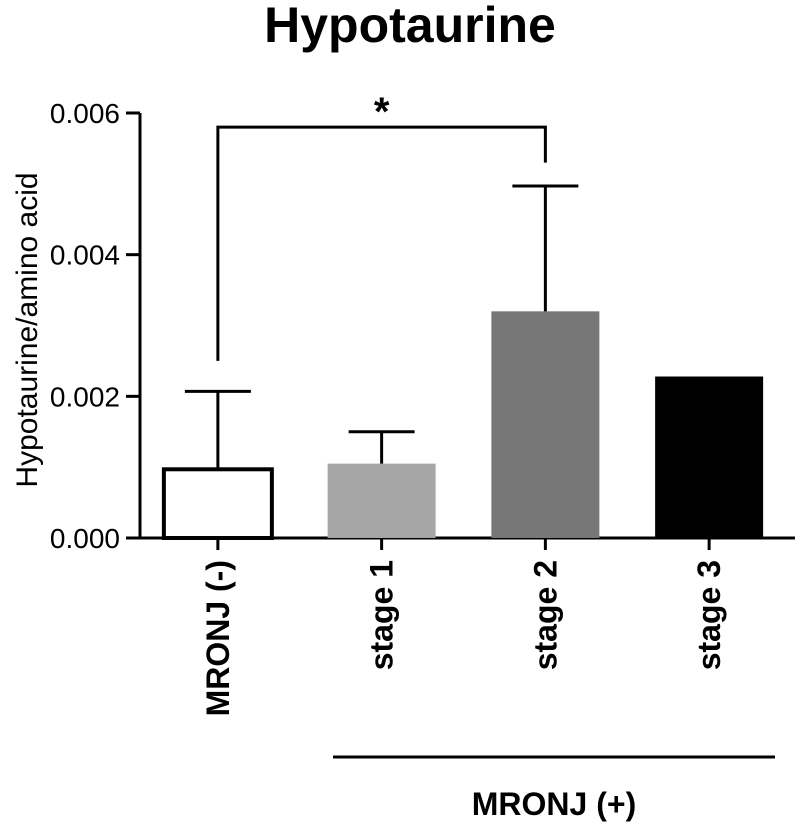 Image resolution: width=800 pixels, height=830 pixels. I want to click on significance-bracket-line, so click(381, 243).